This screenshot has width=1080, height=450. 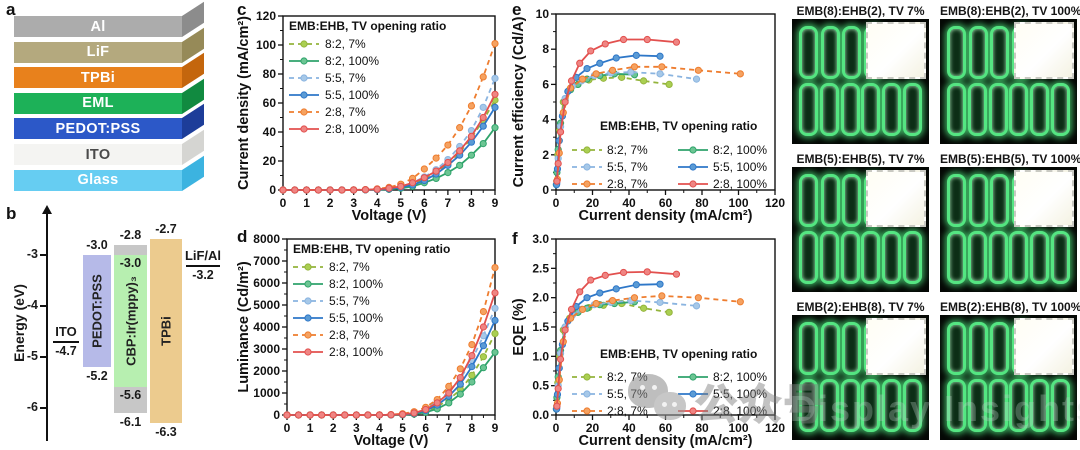 What do you see at coordinates (400, 203) in the screenshot?
I see `x-tick-label: 5` at bounding box center [400, 203].